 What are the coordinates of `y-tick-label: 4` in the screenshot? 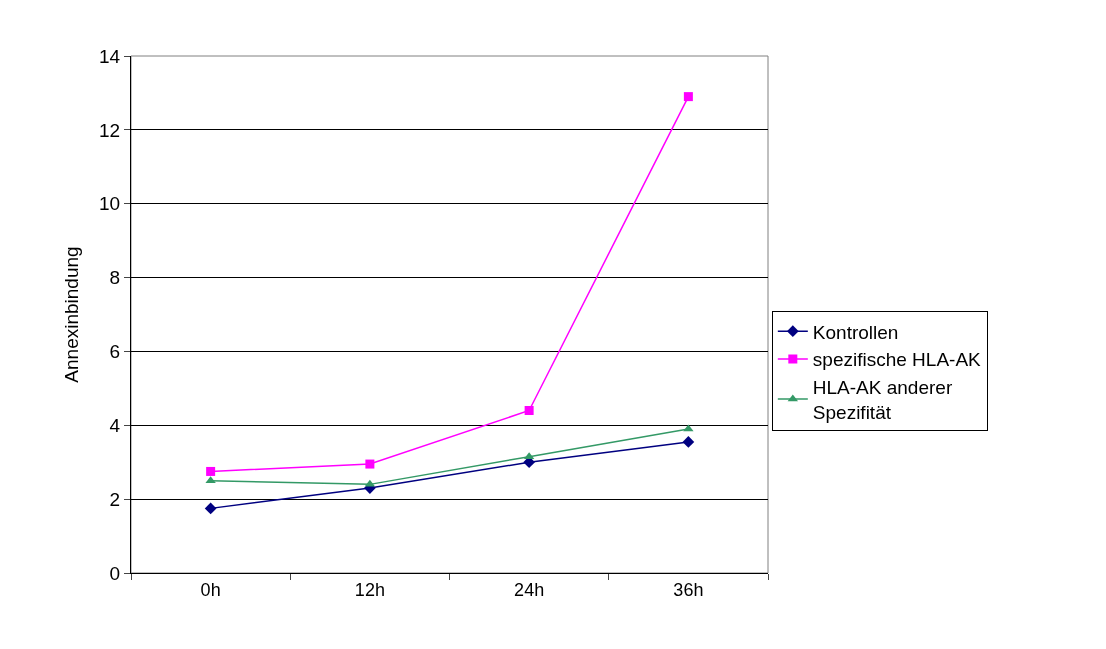 It's located at (115, 425).